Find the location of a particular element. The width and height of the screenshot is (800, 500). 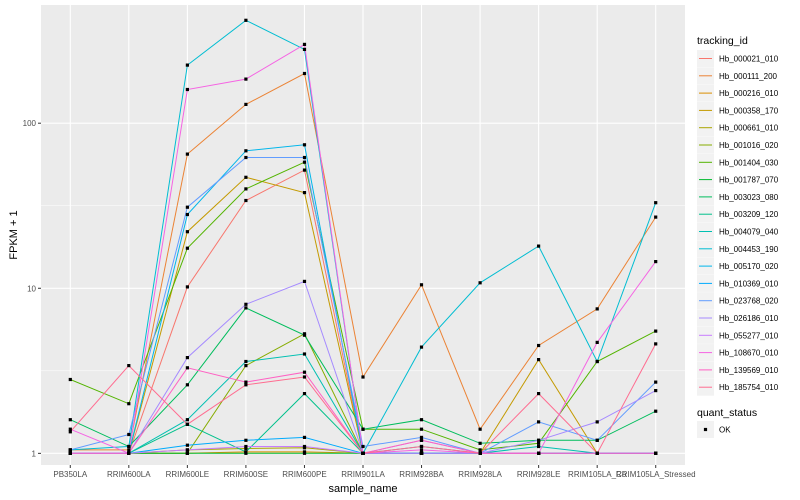

legend-label: Hb_000111_200 is located at coordinates (748, 76).